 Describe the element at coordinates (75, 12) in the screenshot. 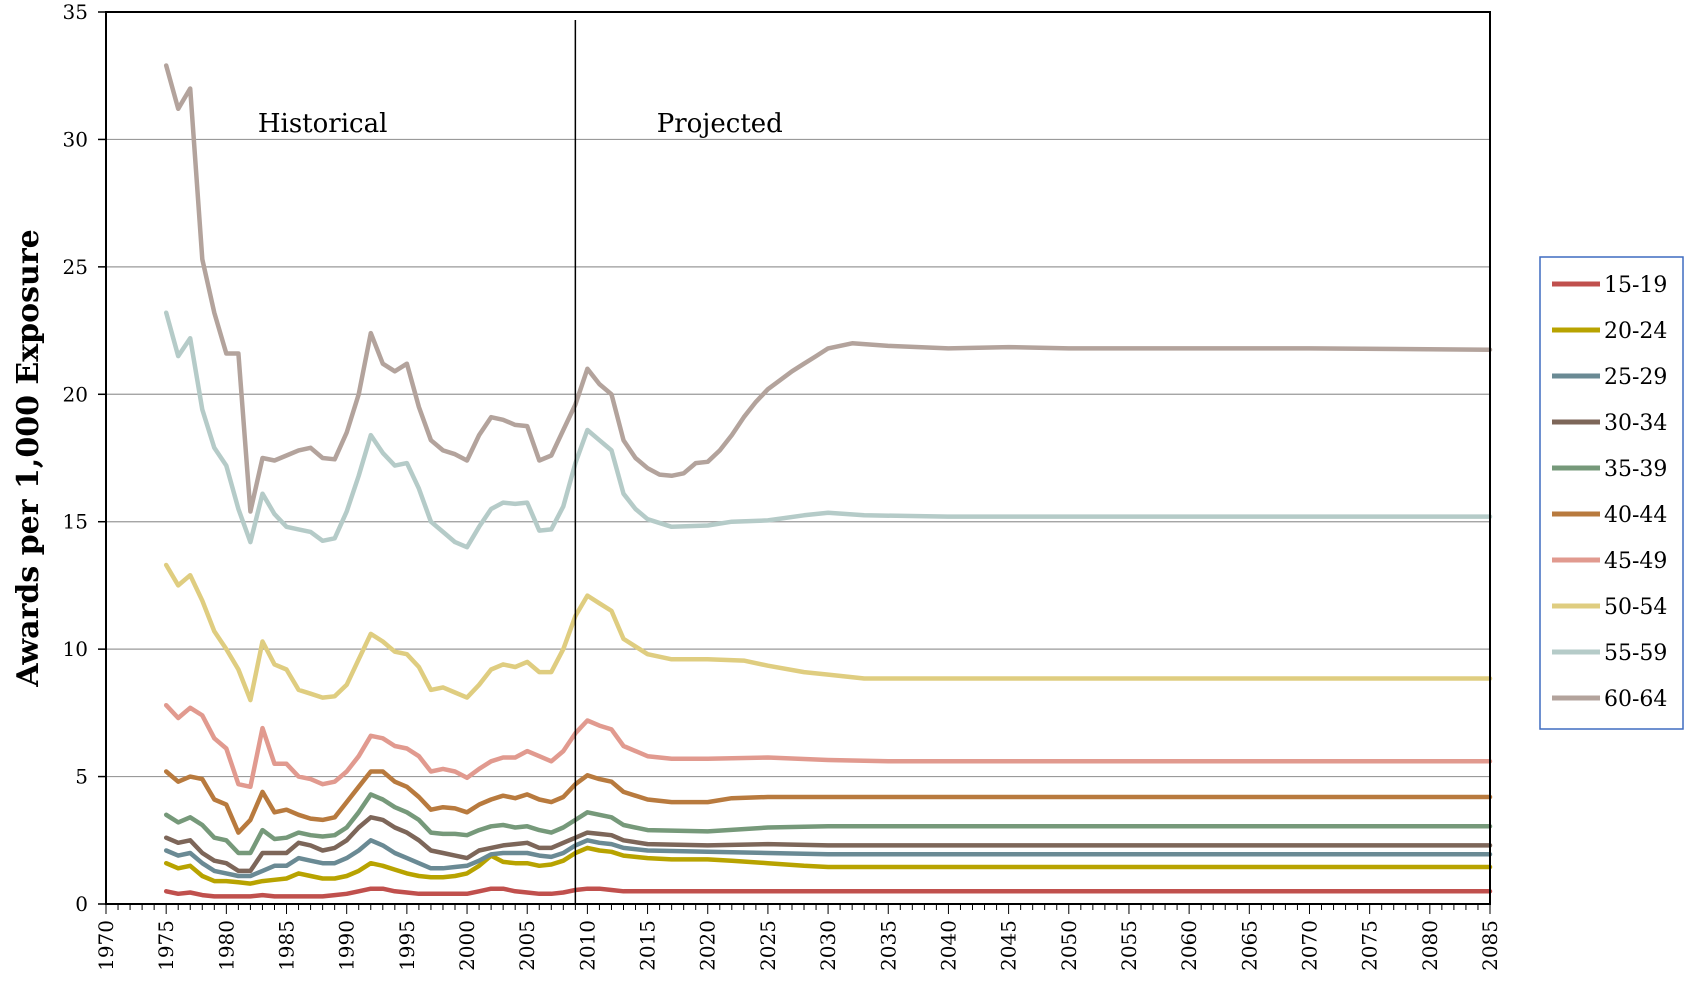

I see `y-tick-label: 35` at that location.